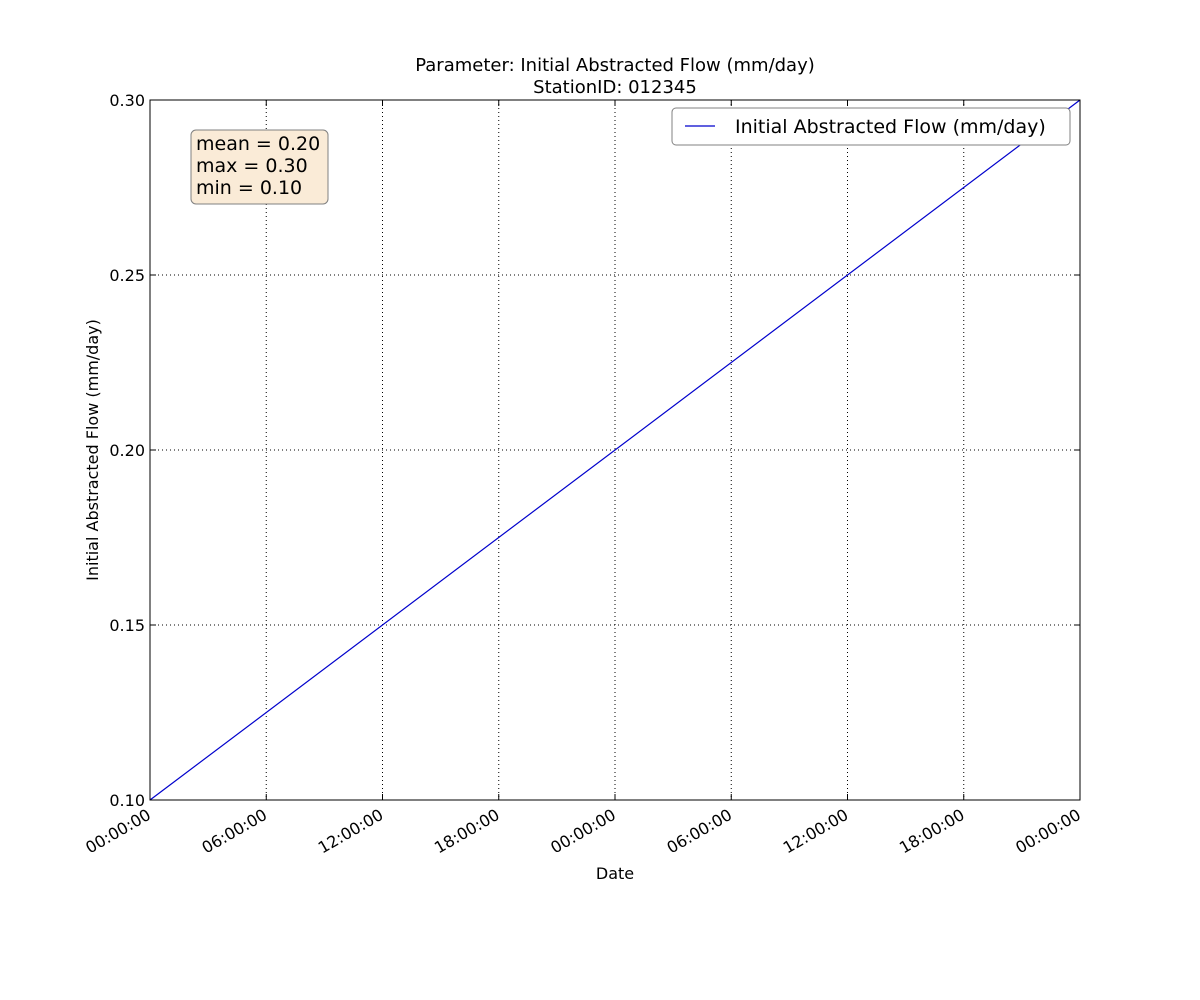 This screenshot has width=1200, height=1000. Describe the element at coordinates (258, 144) in the screenshot. I see `stats-mean: mean = 0.20` at that location.